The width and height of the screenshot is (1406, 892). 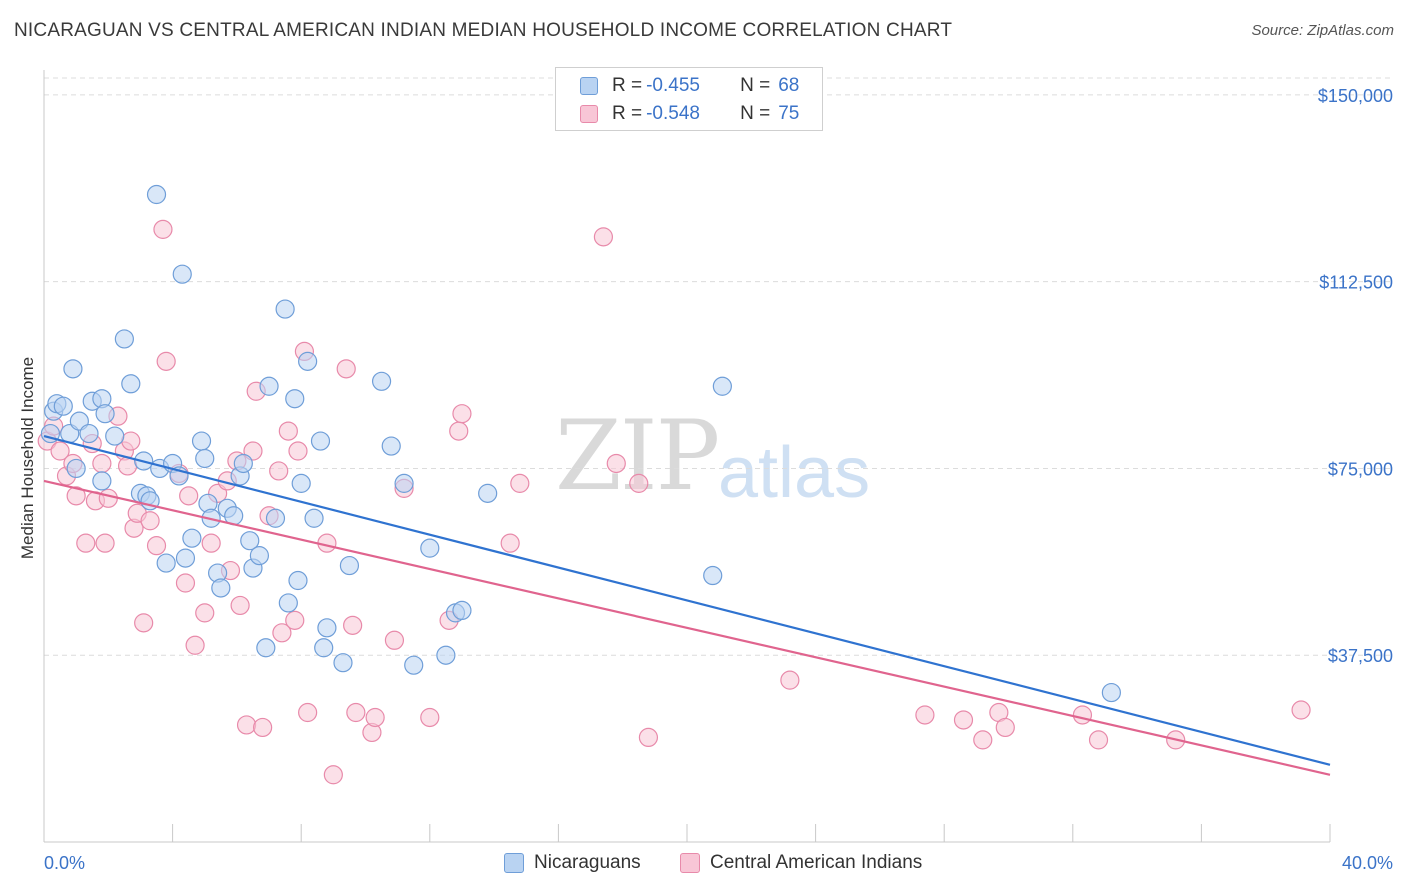 What do you see at coordinates (637, 456) in the screenshot?
I see `watermark-zip: ZIP` at bounding box center [637, 456].